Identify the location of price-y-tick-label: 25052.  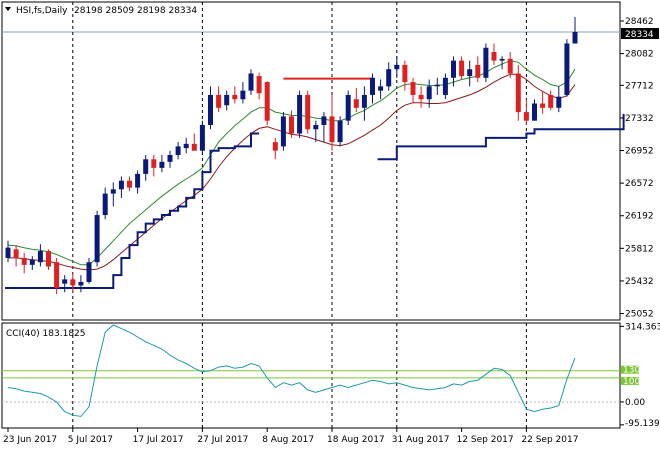
(639, 315).